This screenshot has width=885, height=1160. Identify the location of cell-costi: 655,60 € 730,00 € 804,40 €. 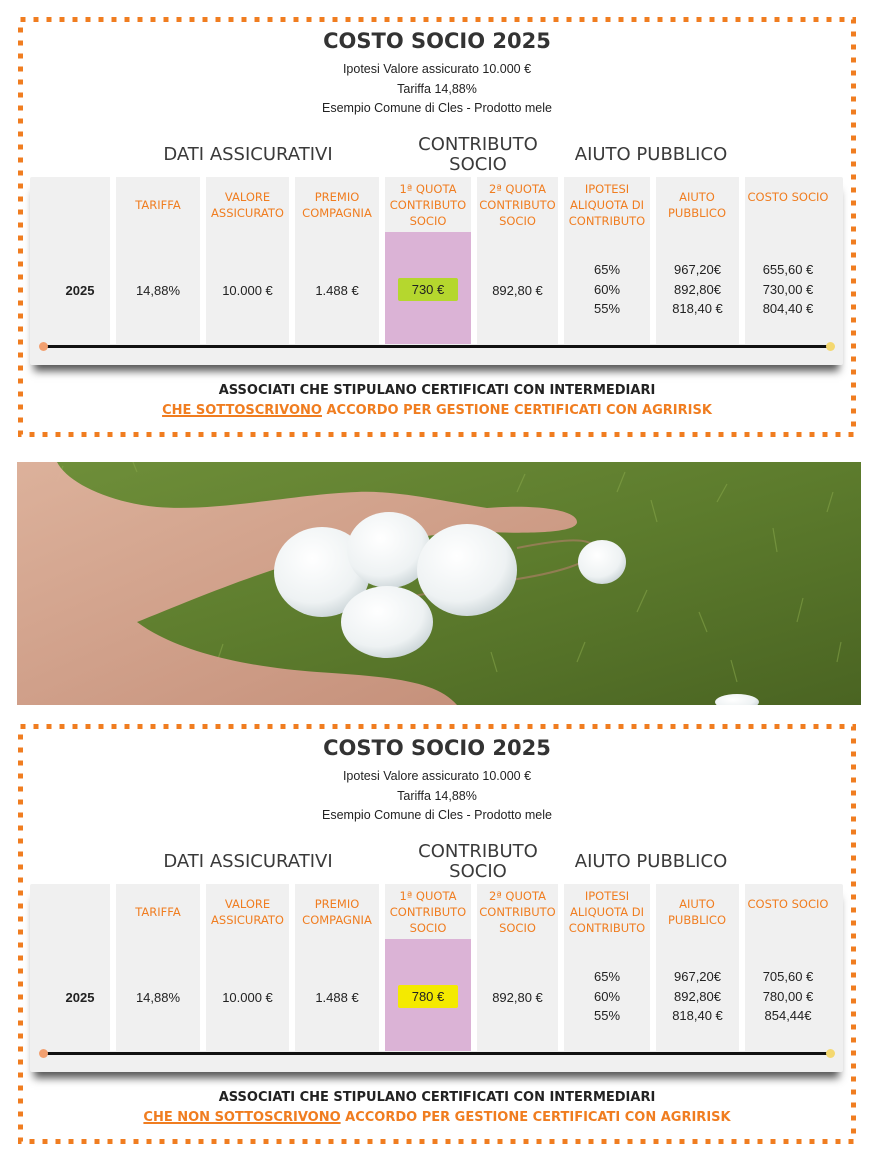
(788, 289).